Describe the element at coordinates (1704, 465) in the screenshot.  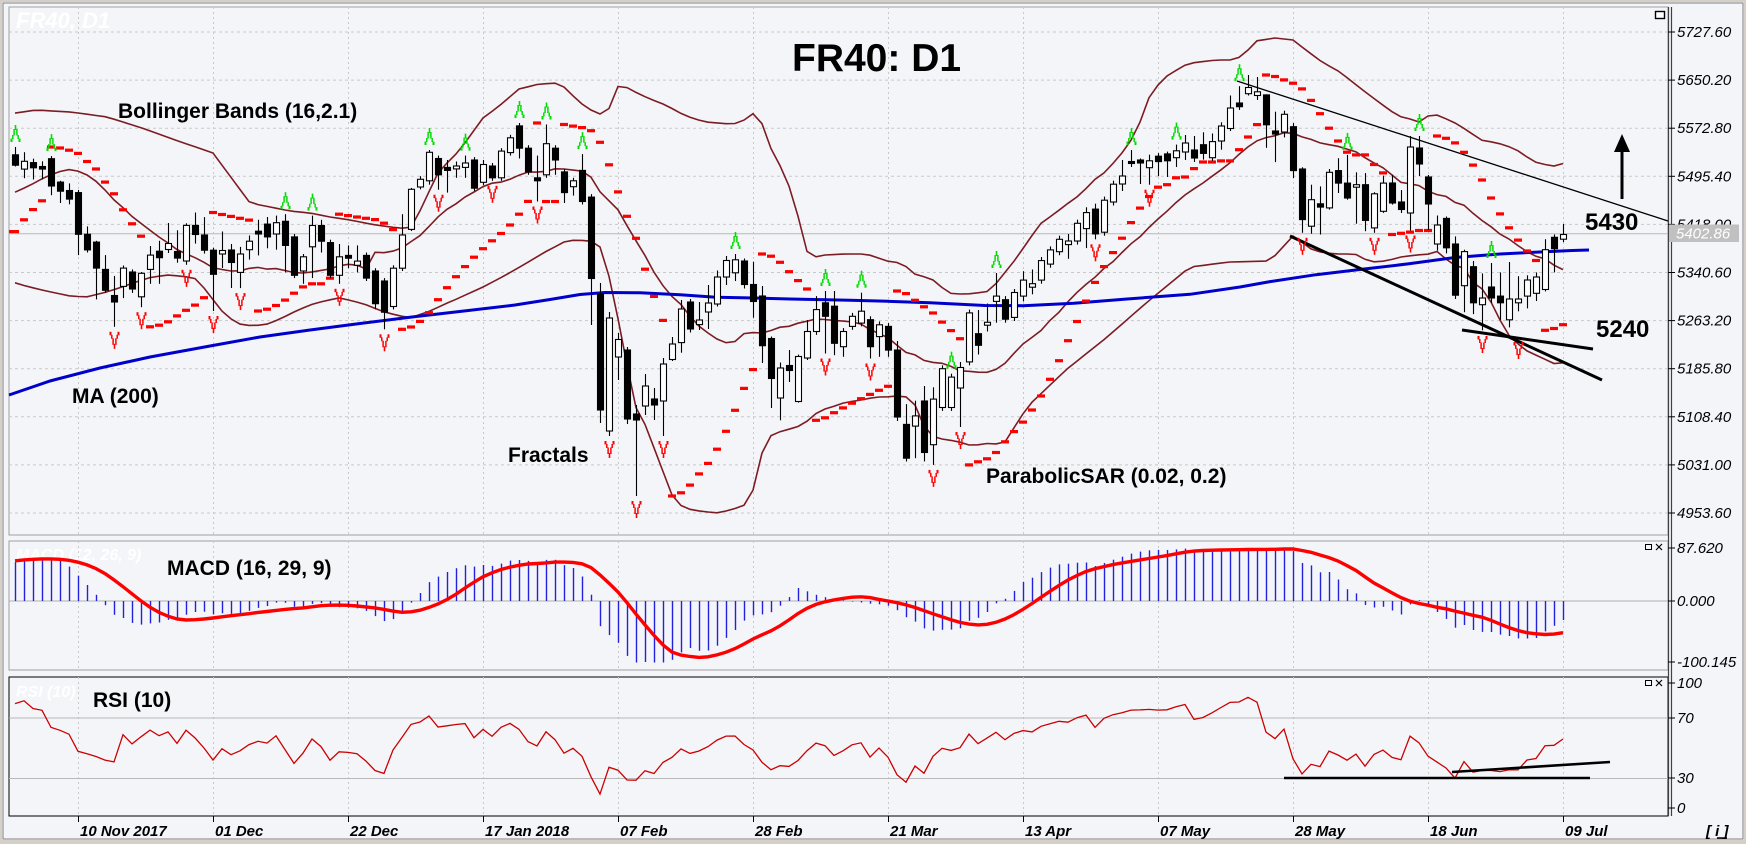
I see `svg-text: 5031.00` at that location.